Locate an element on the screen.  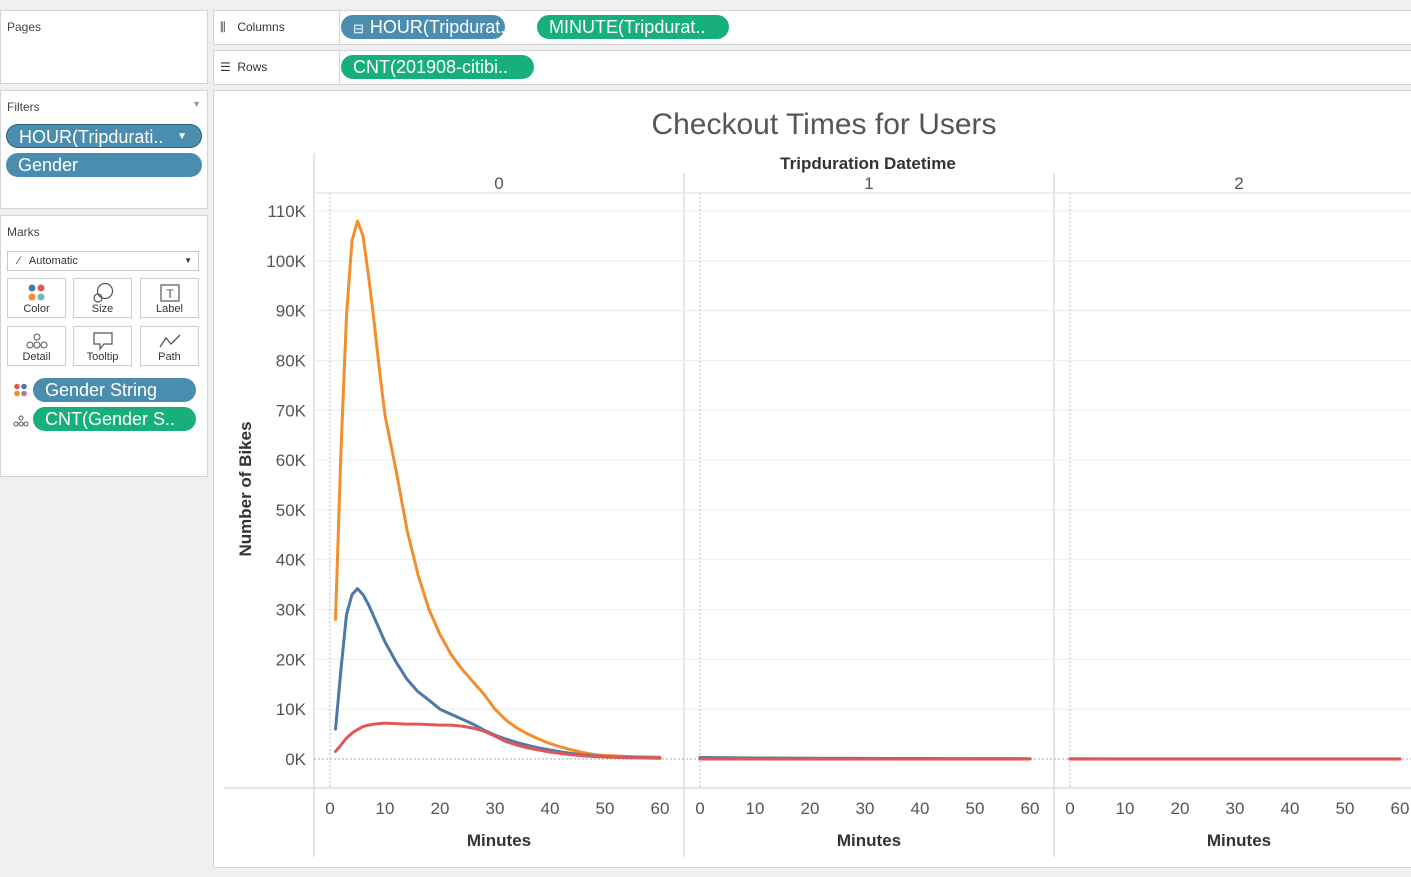
y-tick-label: 80K is located at coordinates (291, 360).